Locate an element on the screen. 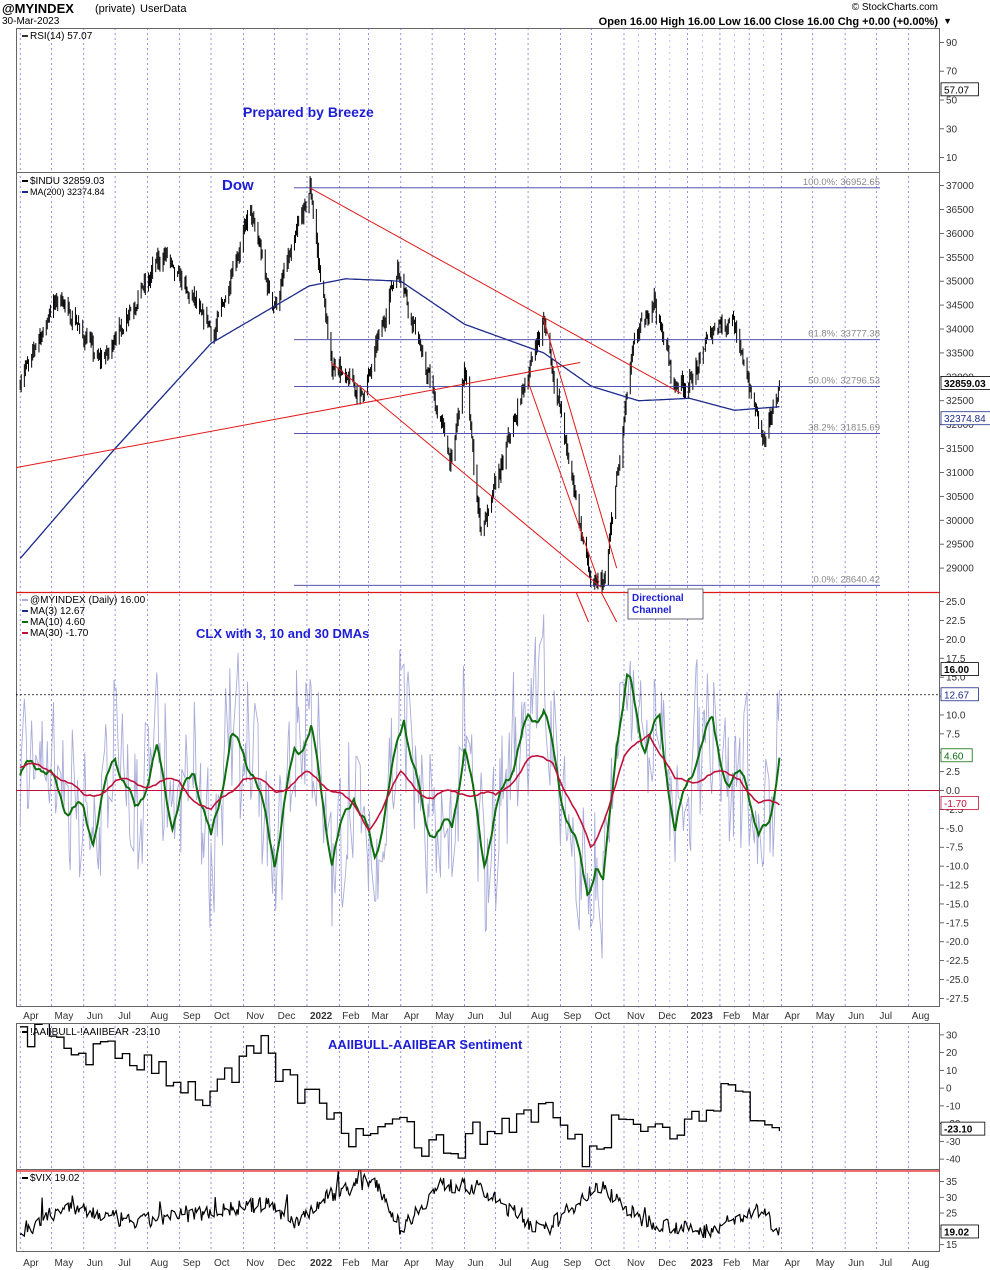  y-tick-label: -5.0 is located at coordinates (955, 829).